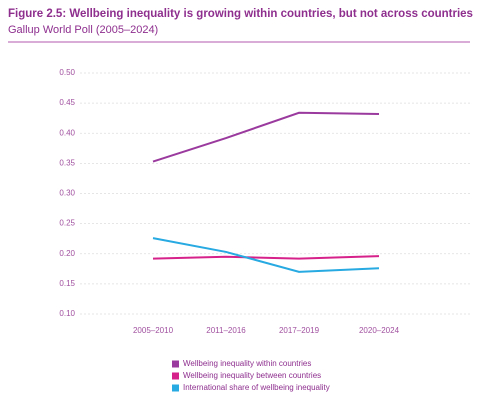 This screenshot has height=404, width=484. Describe the element at coordinates (67, 283) in the screenshot. I see `y-tick-label: 0.15` at that location.